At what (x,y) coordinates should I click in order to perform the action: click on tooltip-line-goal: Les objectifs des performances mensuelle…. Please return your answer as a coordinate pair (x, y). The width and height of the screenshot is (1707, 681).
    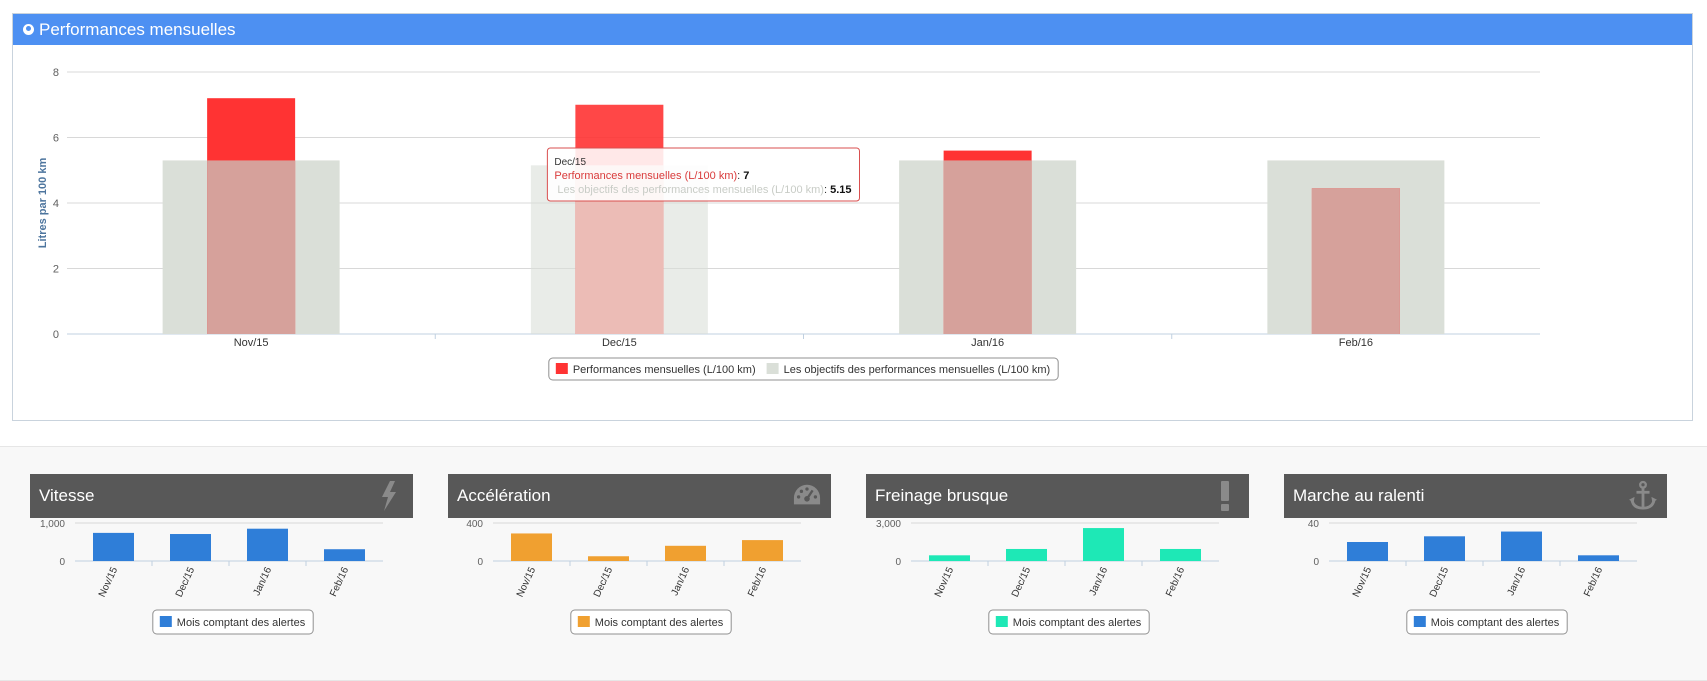
    Looking at the image, I should click on (704, 190).